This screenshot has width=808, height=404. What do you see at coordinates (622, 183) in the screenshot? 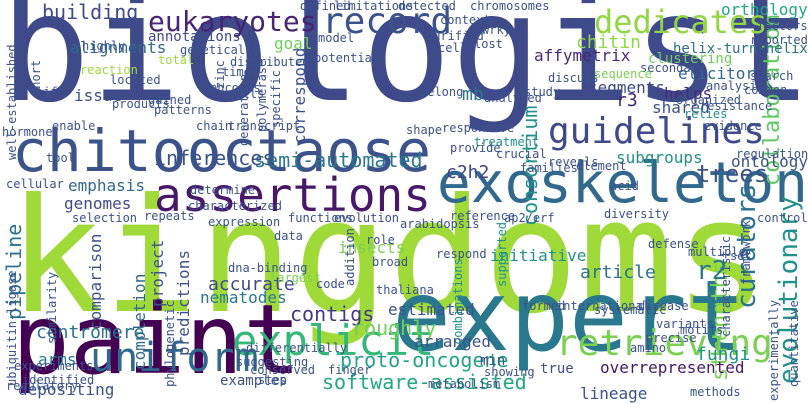
I see `word-exoskeleton: exoskeleton` at bounding box center [622, 183].